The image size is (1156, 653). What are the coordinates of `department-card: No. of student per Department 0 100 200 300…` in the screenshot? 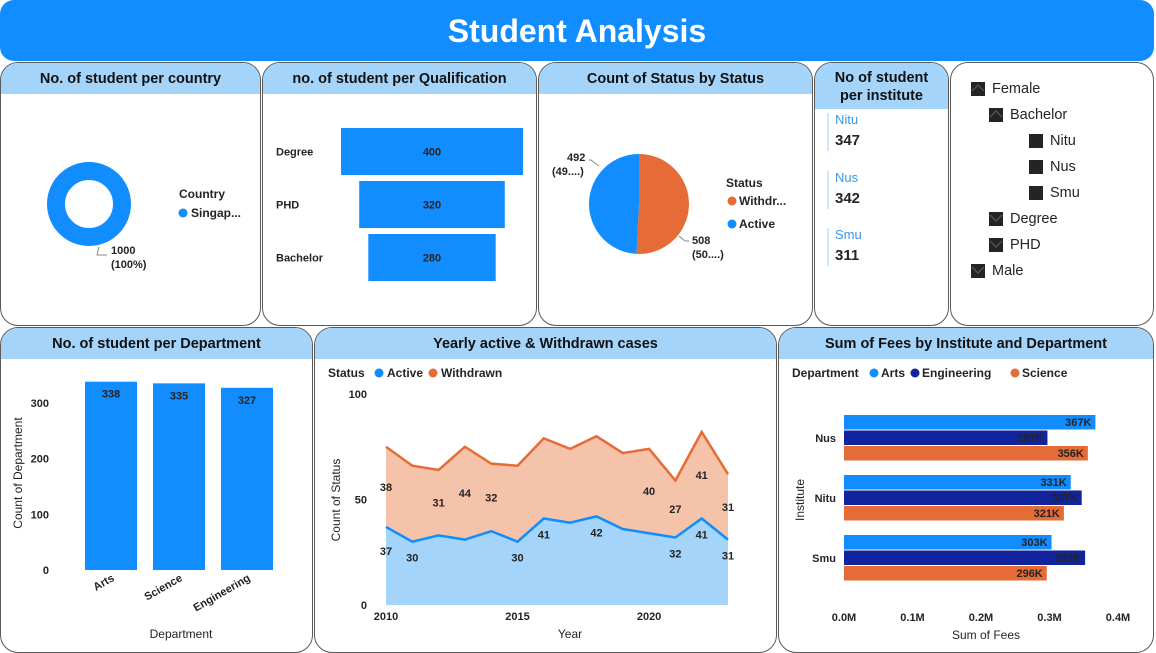 It's located at (156, 490).